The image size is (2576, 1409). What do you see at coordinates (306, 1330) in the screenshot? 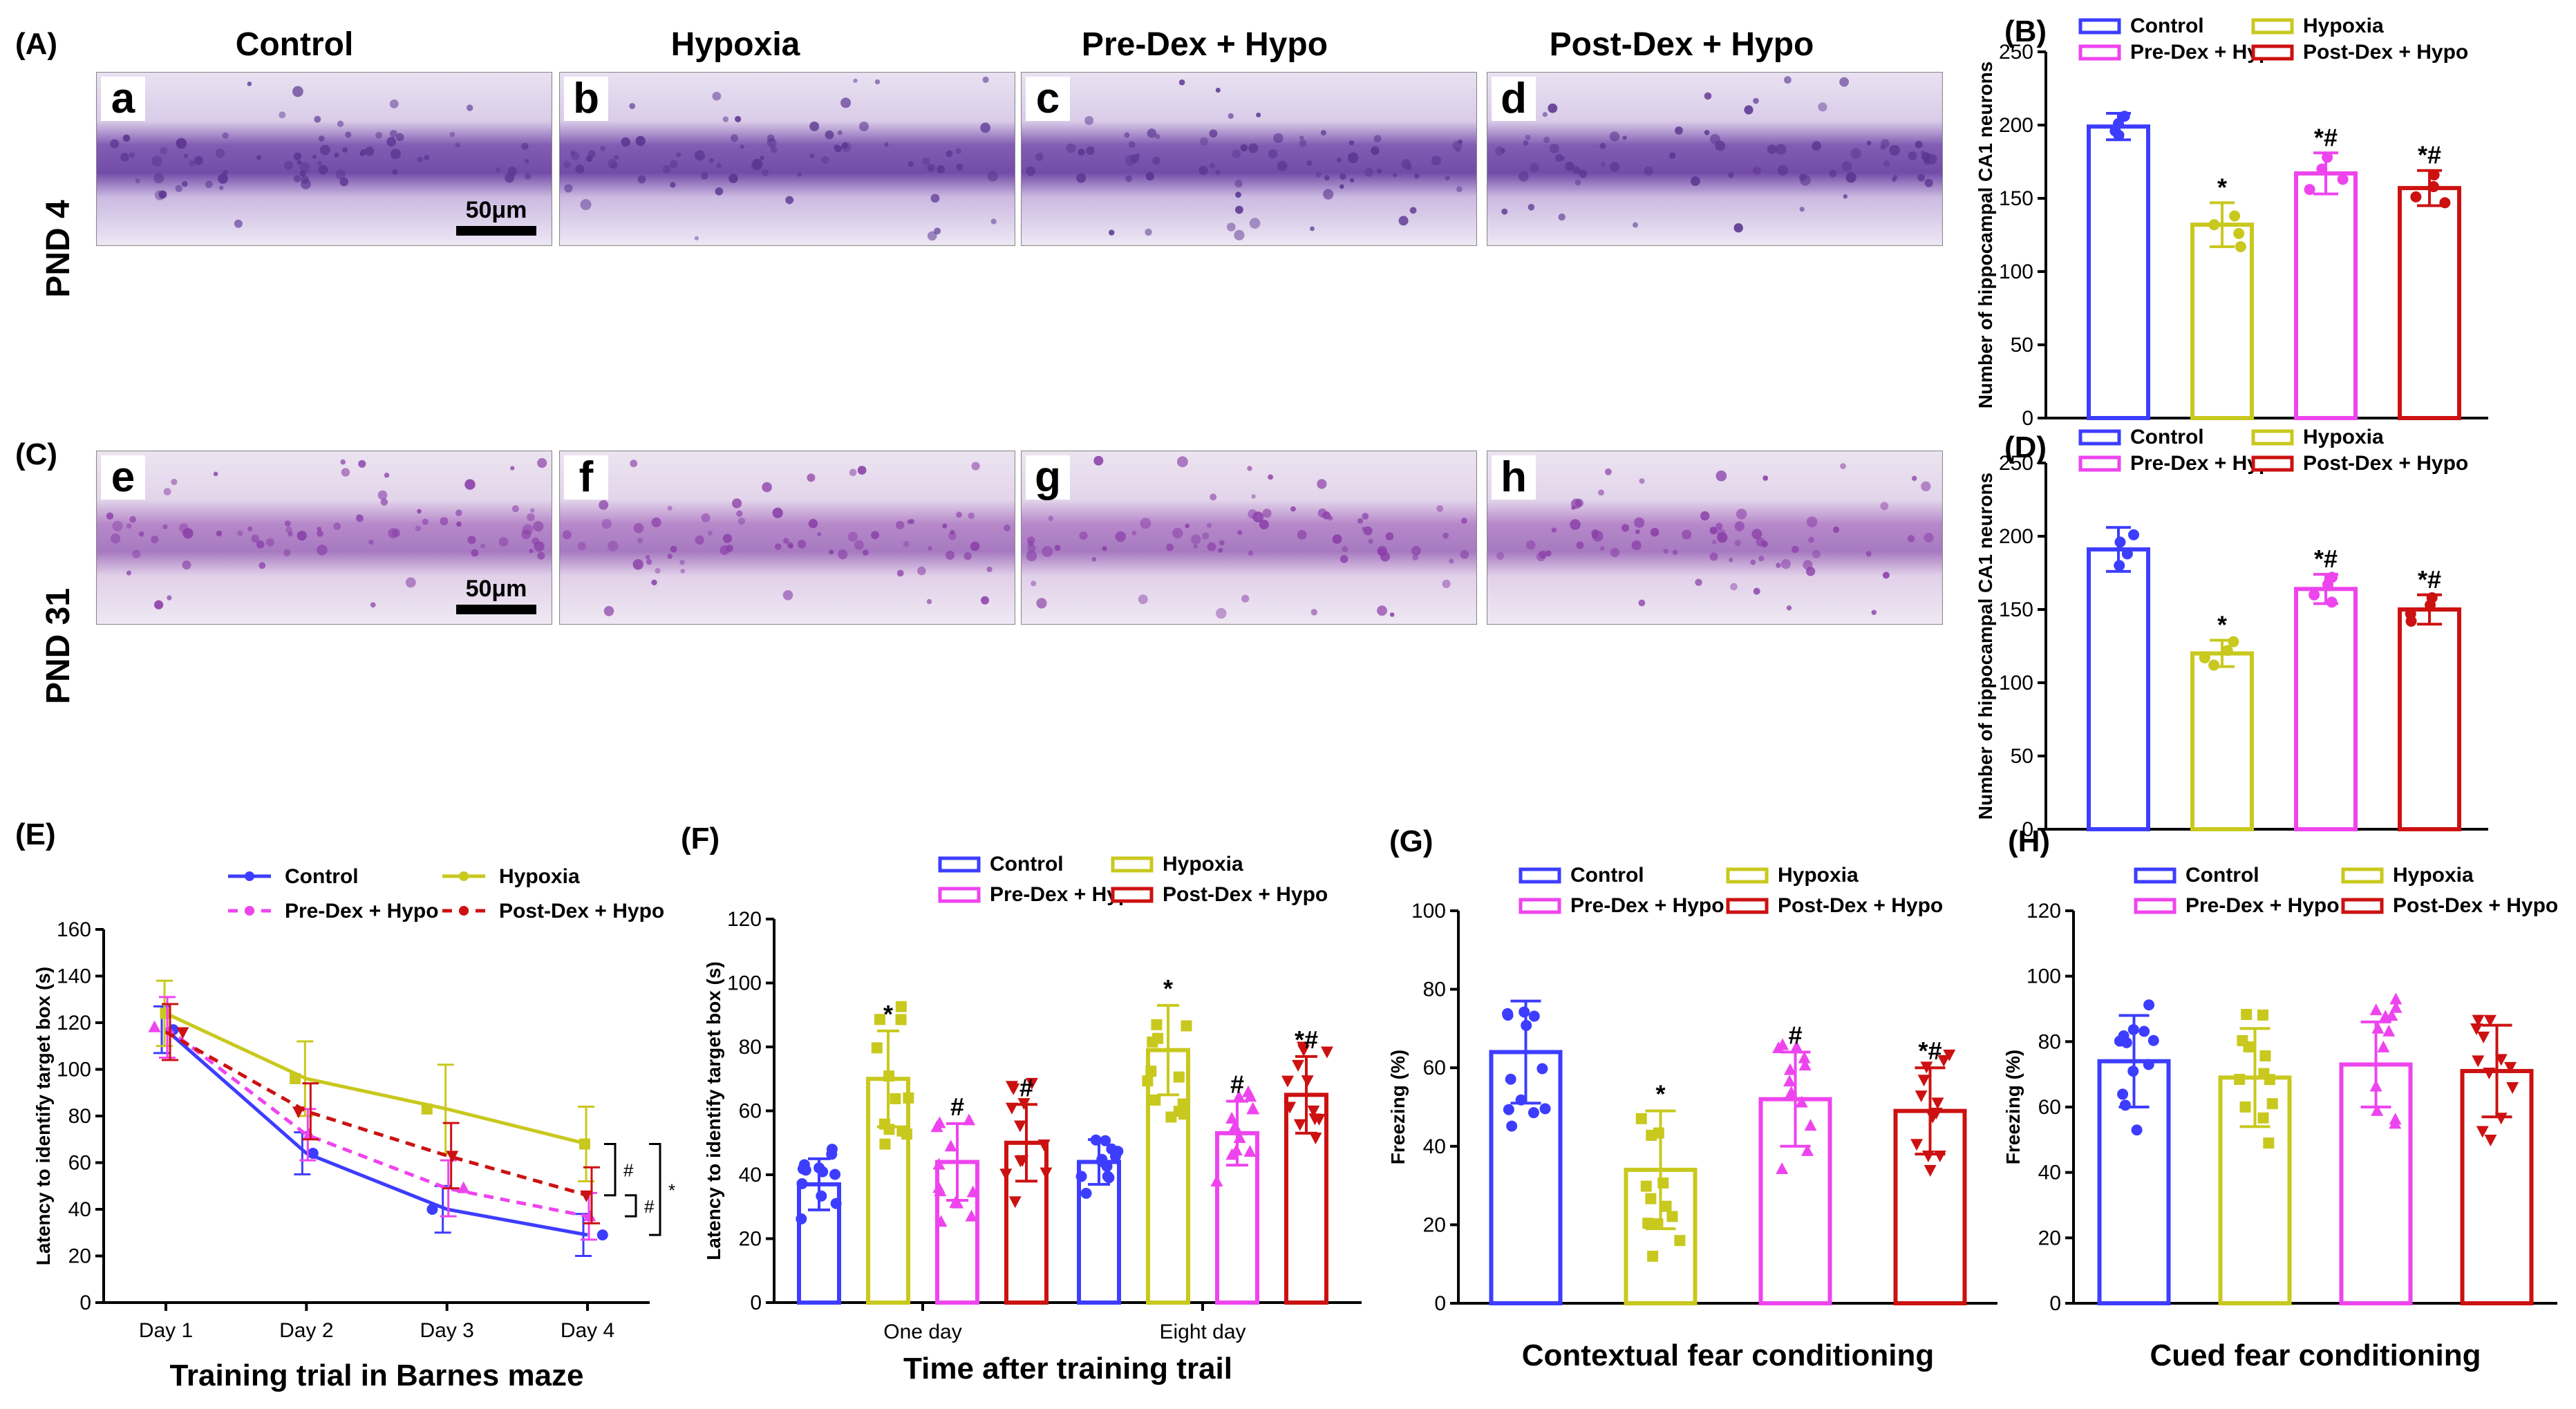
I see `x-tick-label: Day 2` at bounding box center [306, 1330].